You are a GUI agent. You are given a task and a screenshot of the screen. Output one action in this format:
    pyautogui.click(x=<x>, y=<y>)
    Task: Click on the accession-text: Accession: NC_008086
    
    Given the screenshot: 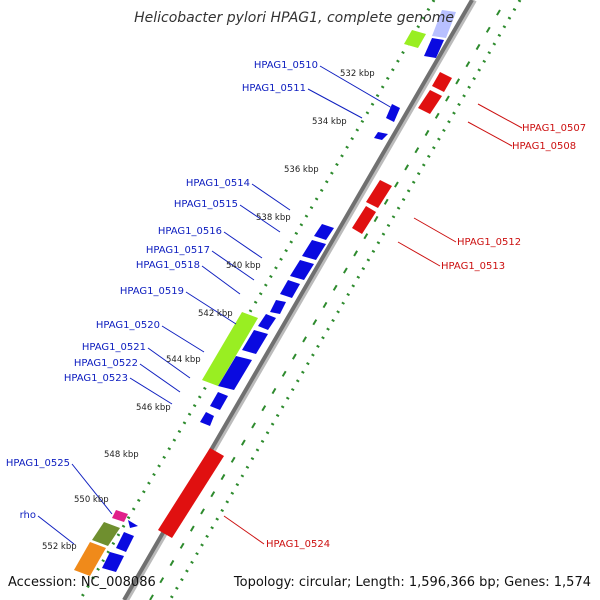 What is the action you would take?
    pyautogui.click(x=82, y=582)
    